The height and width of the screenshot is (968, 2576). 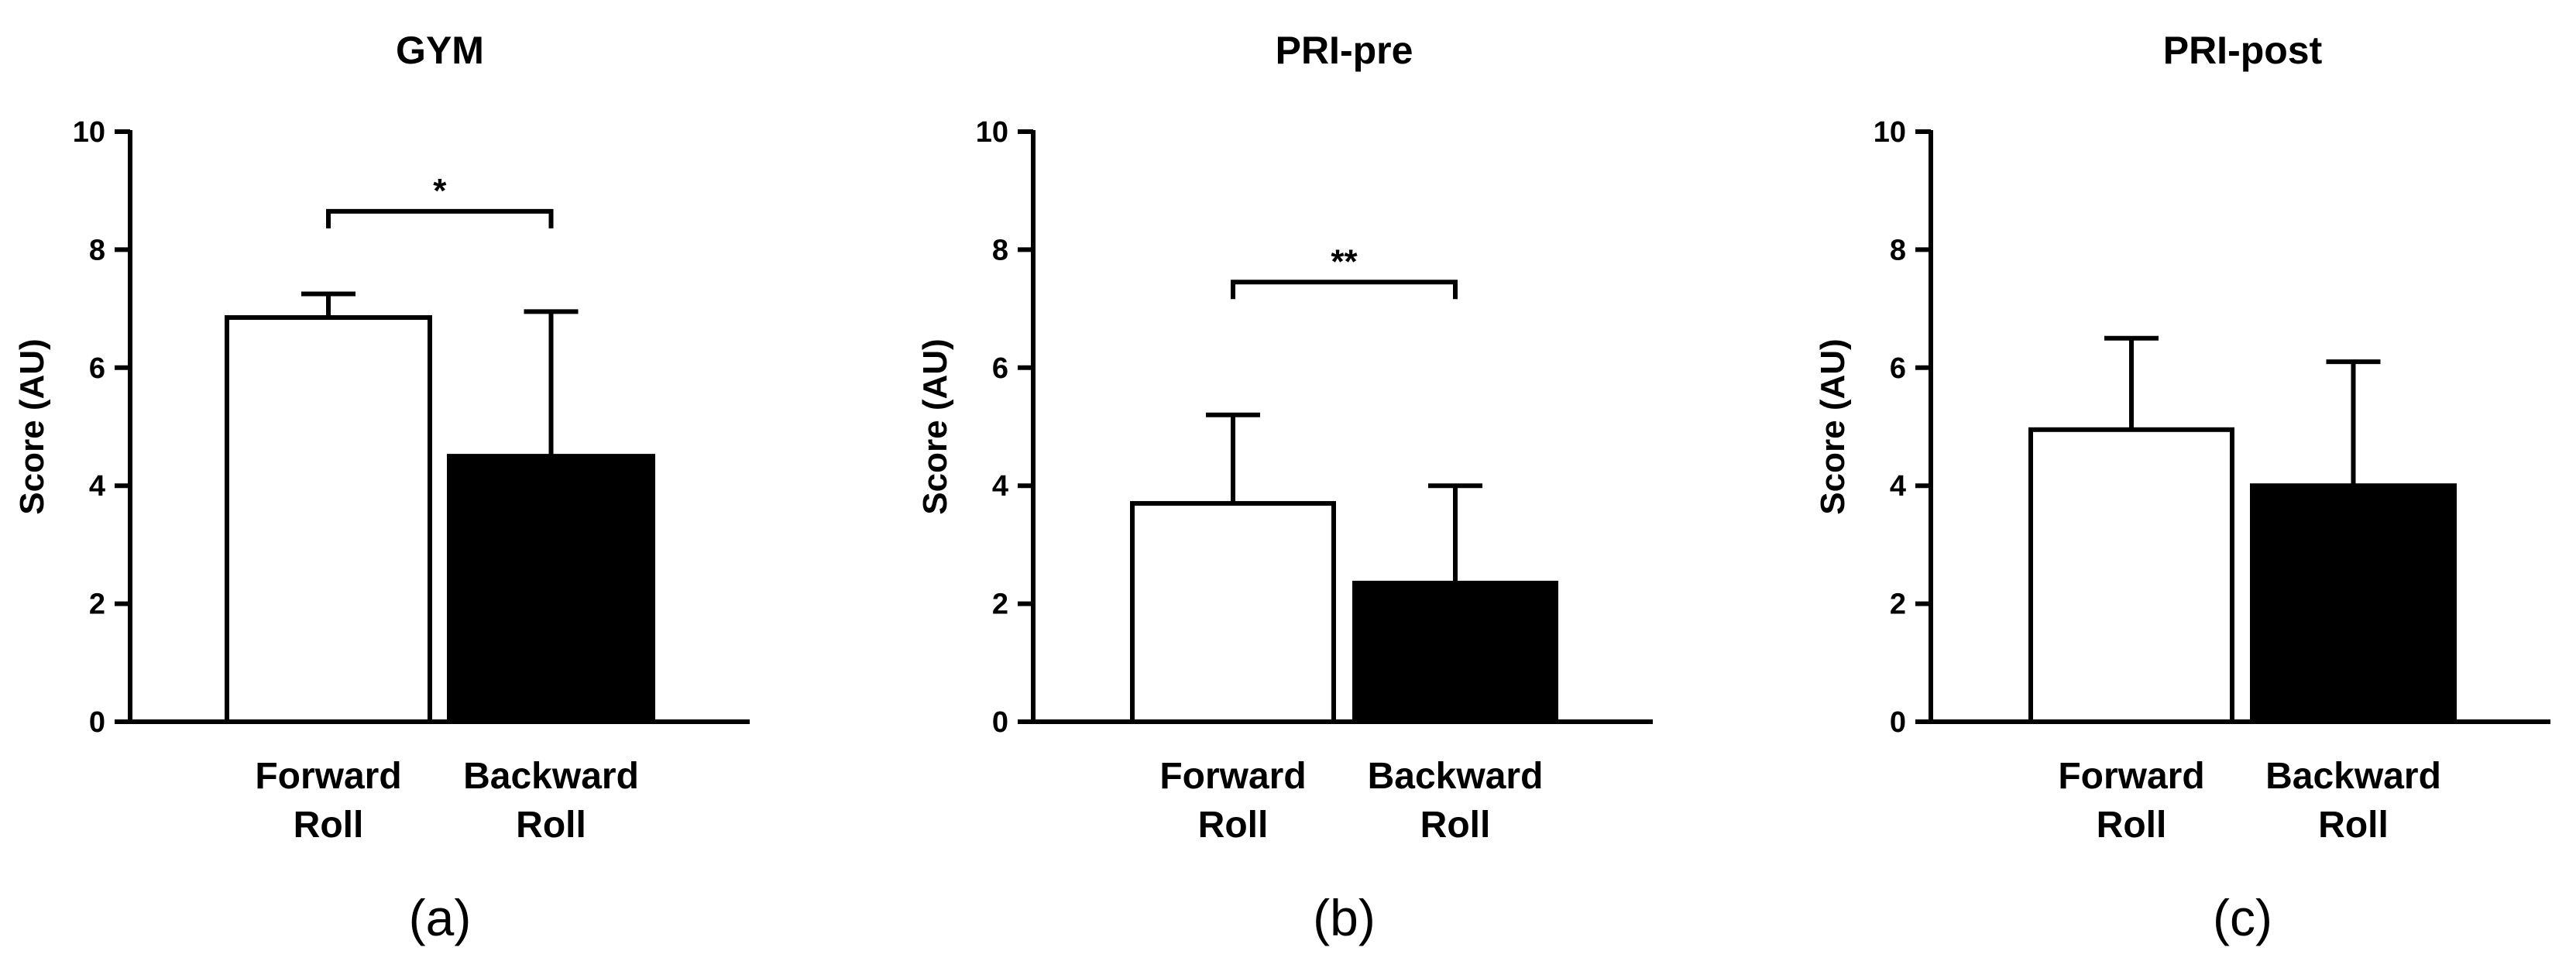 What do you see at coordinates (2243, 51) in the screenshot?
I see `chart-title: PRI-post` at bounding box center [2243, 51].